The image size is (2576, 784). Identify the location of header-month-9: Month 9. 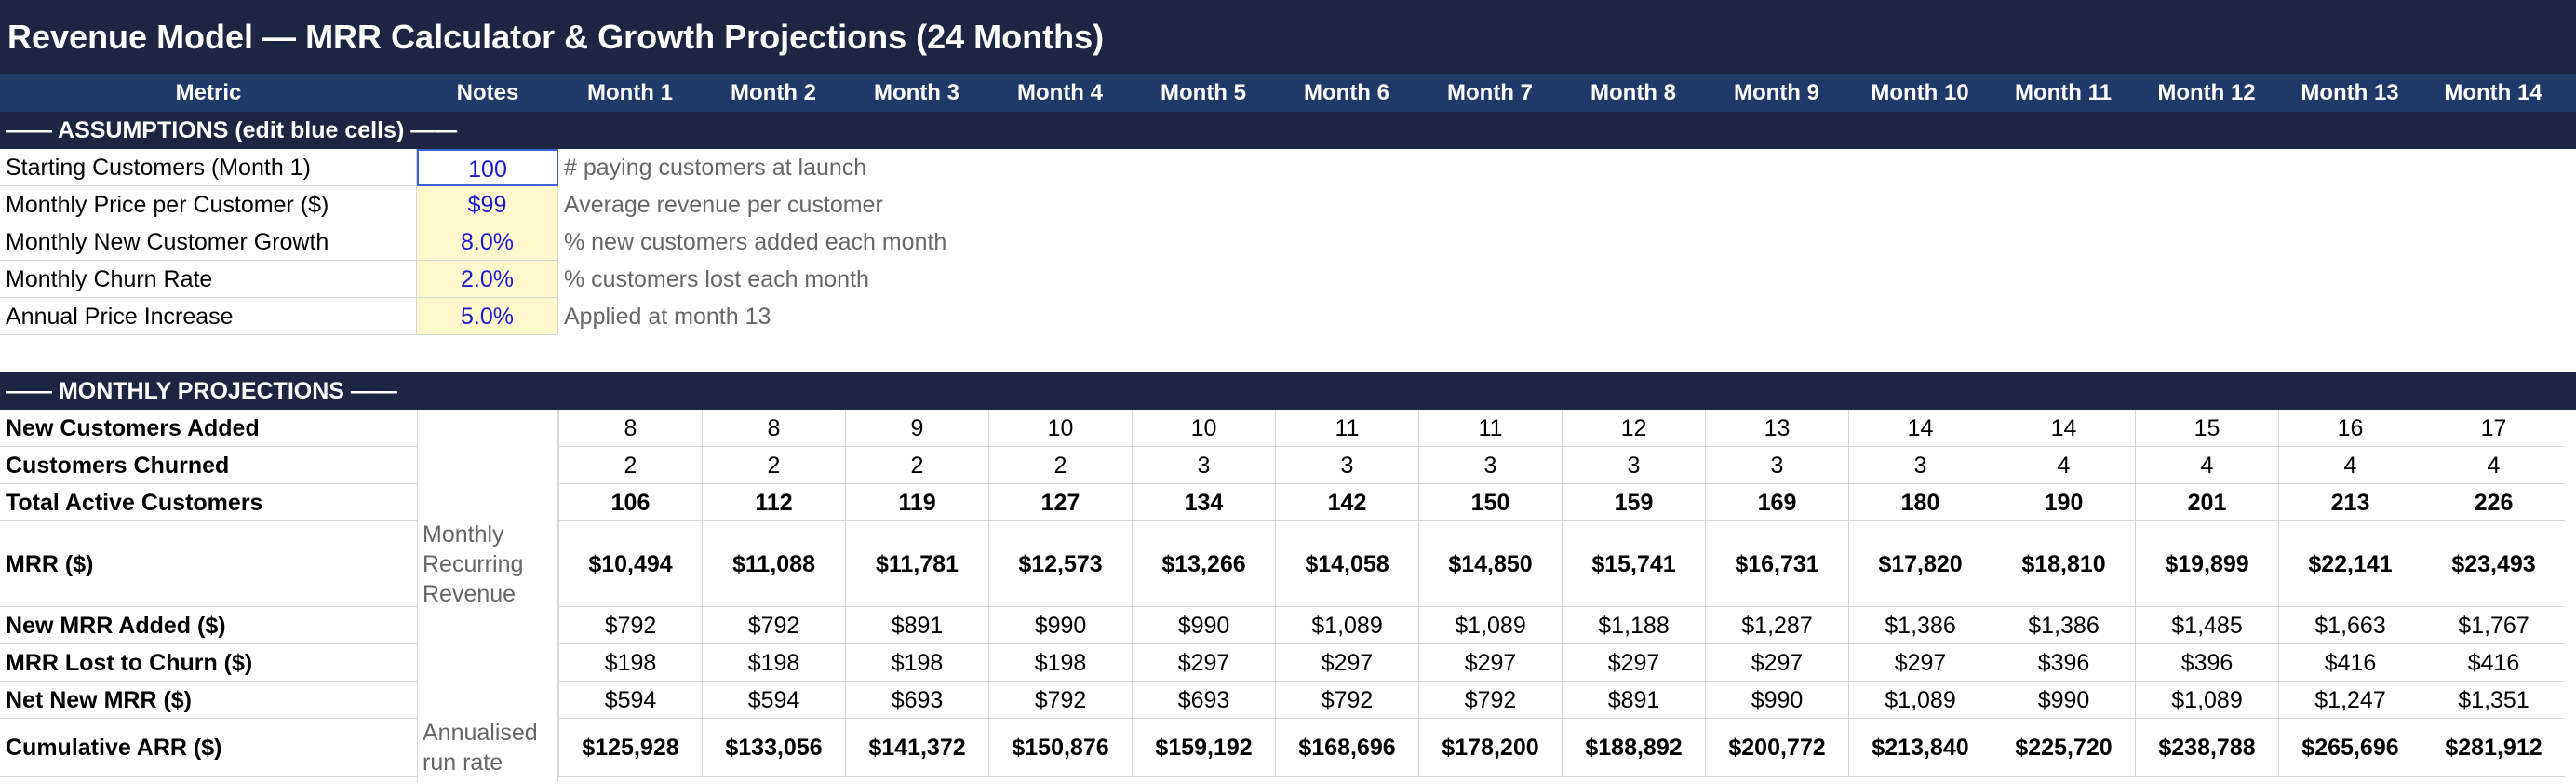
(1776, 92).